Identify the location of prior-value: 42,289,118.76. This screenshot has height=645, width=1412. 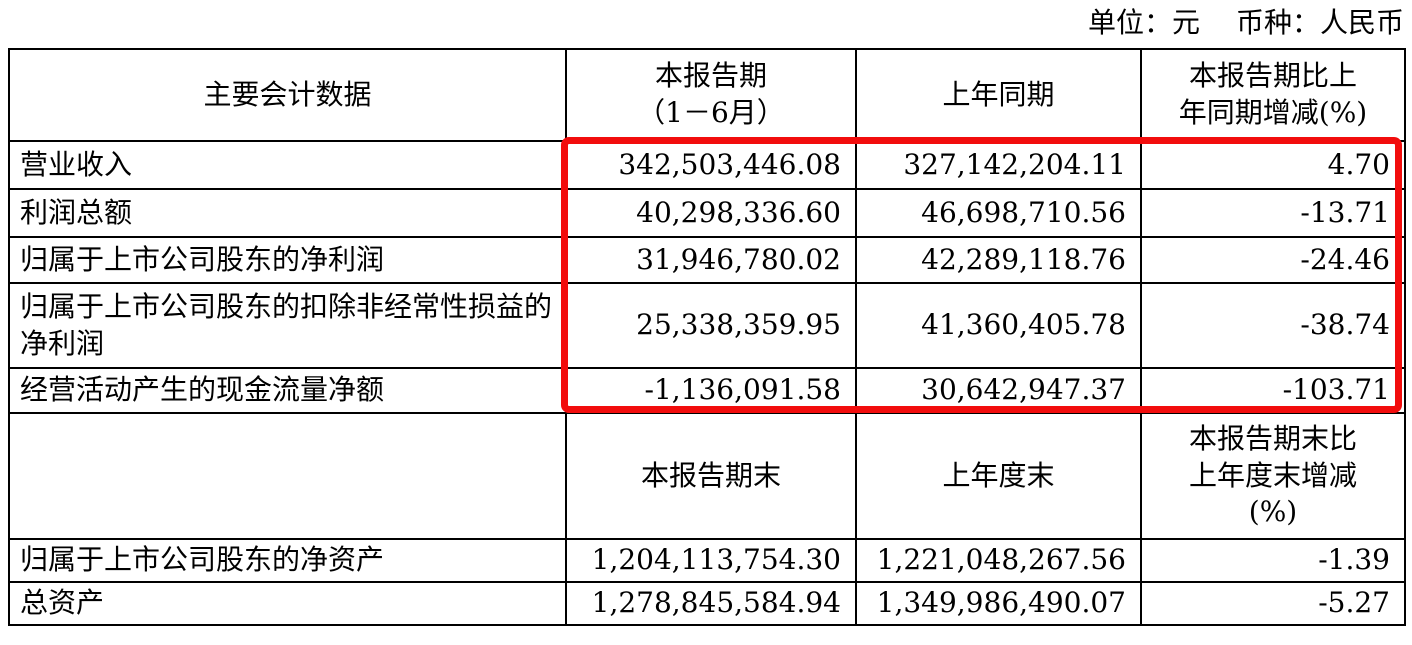
(998, 260).